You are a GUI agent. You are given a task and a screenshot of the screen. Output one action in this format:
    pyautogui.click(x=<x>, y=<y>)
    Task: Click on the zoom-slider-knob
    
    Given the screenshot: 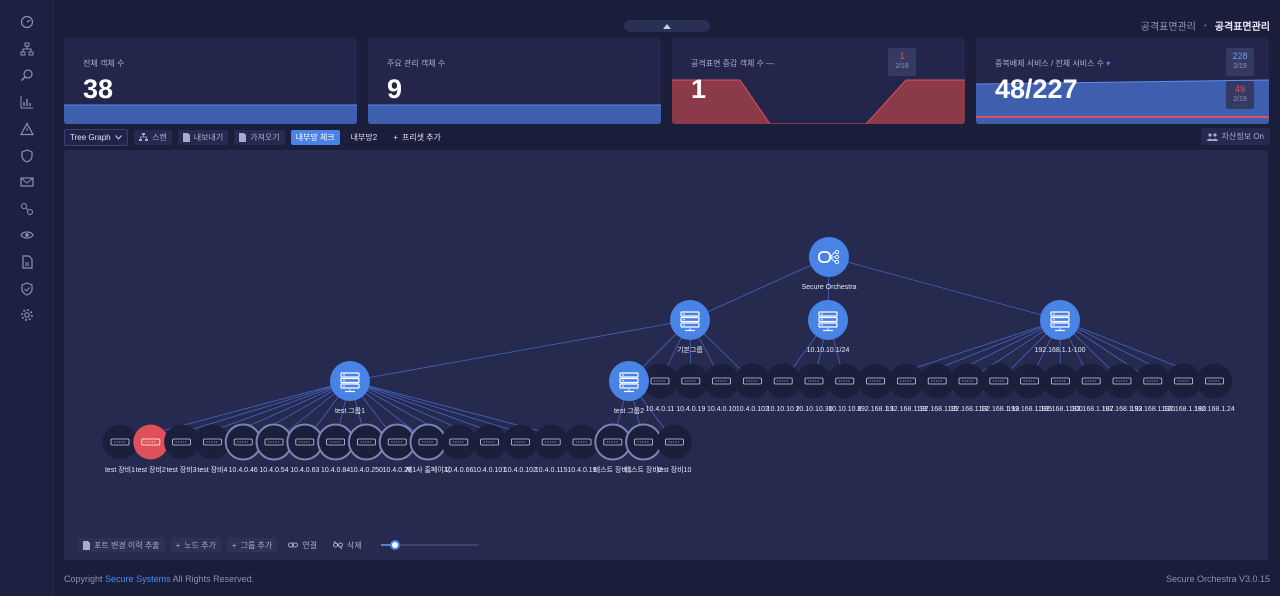 What is the action you would take?
    pyautogui.click(x=395, y=545)
    